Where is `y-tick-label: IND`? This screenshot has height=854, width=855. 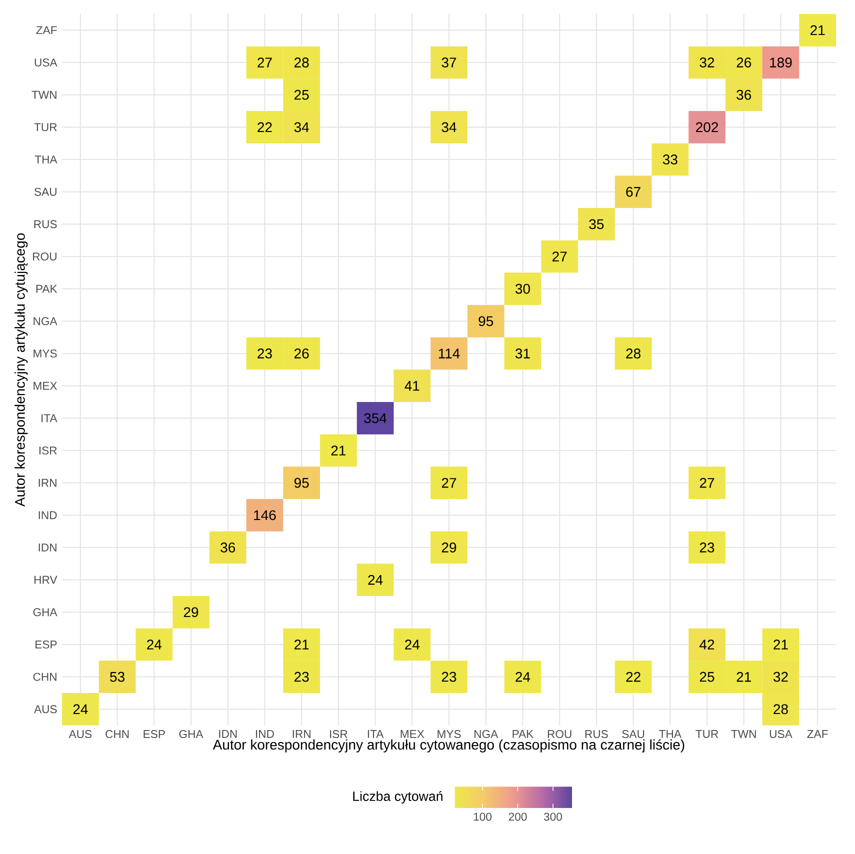
y-tick-label: IND is located at coordinates (47, 515).